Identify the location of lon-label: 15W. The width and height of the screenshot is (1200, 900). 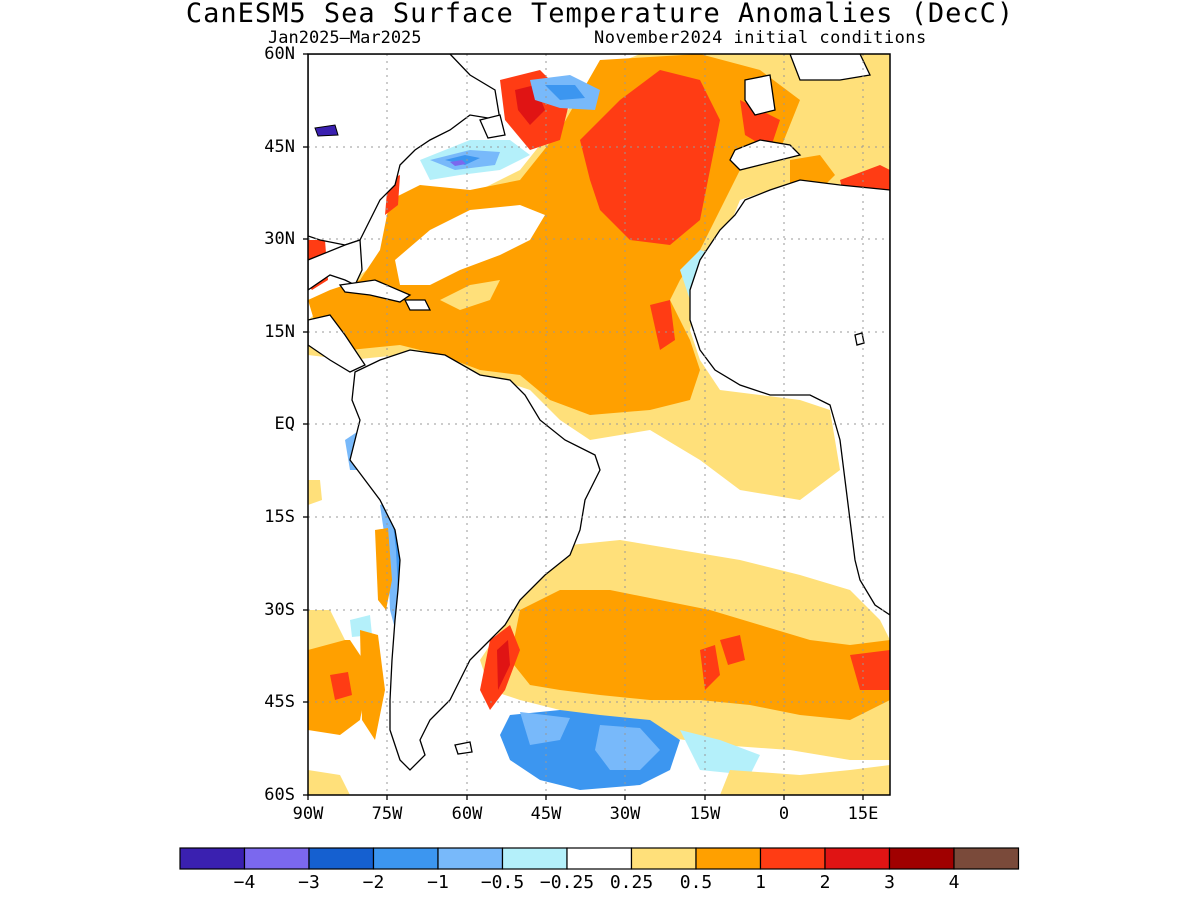
(705, 814).